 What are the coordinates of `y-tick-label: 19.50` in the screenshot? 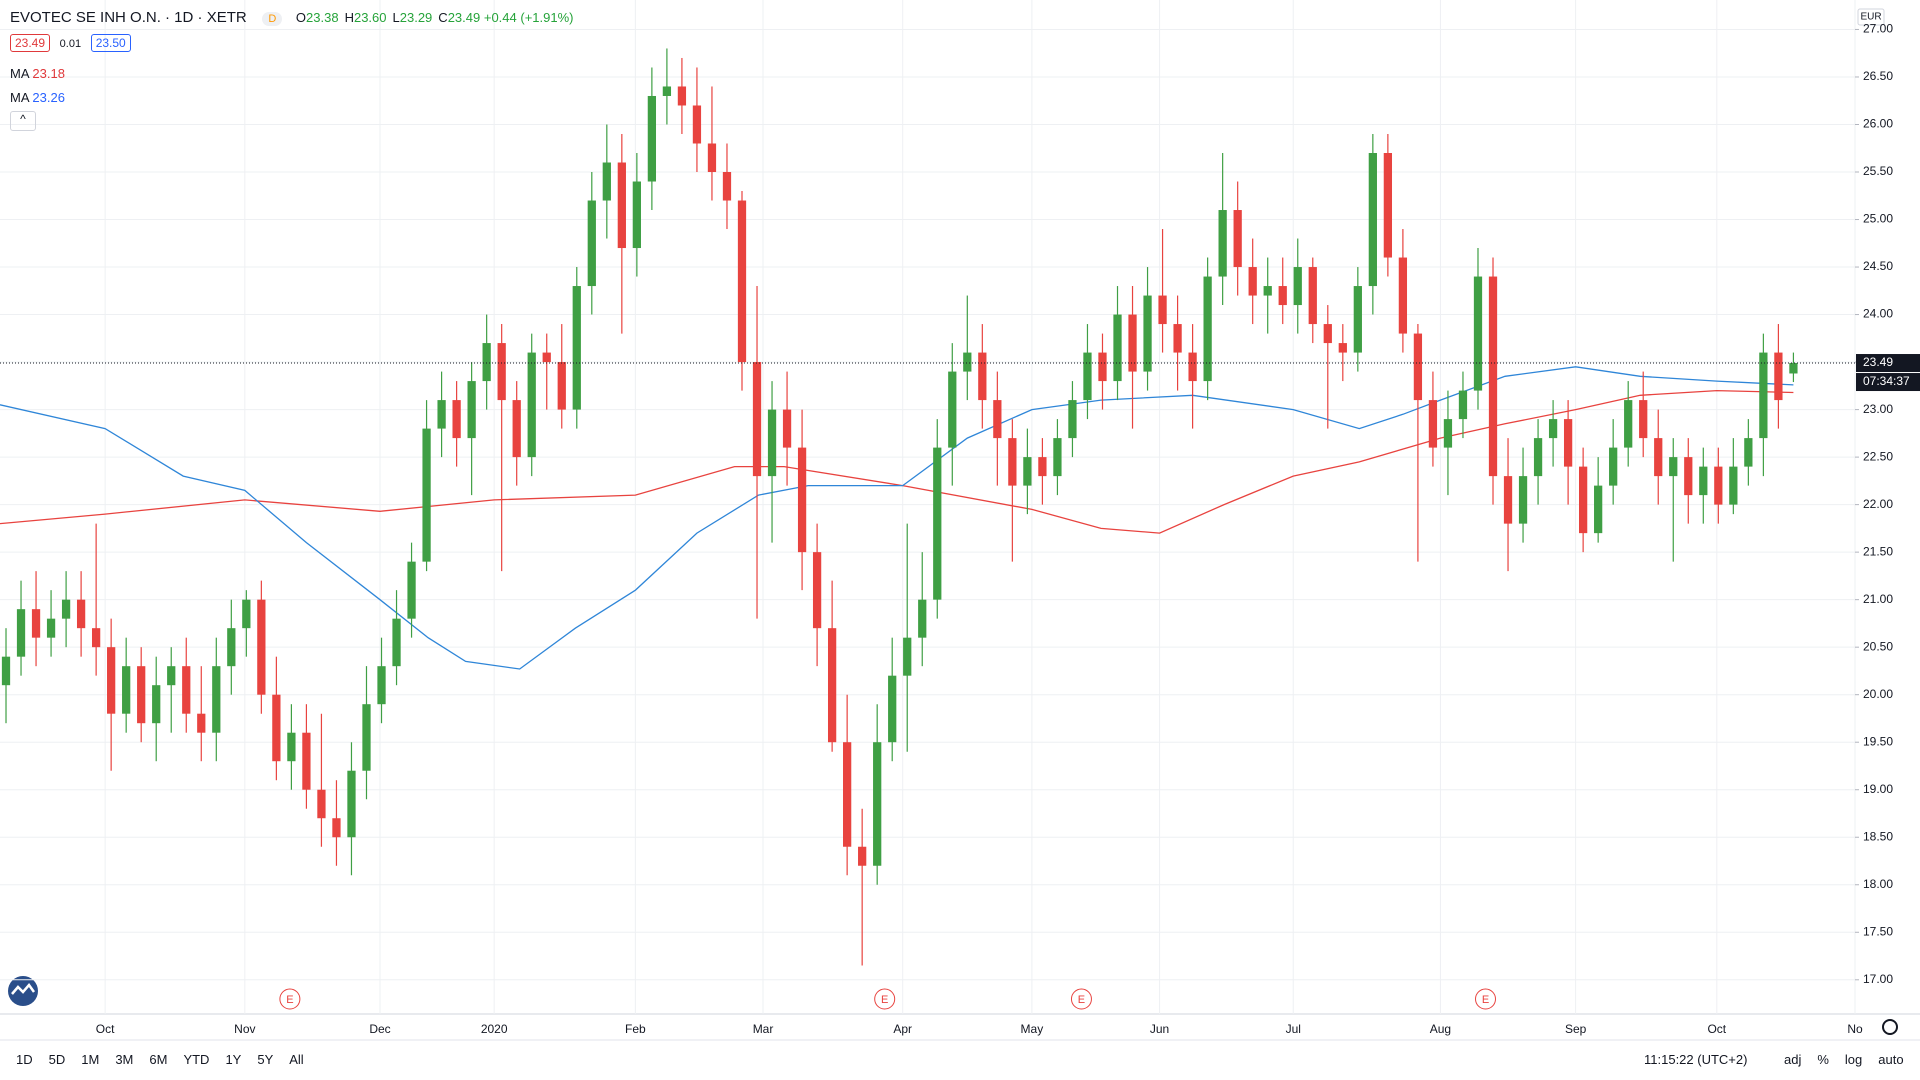 It's located at (1878, 741).